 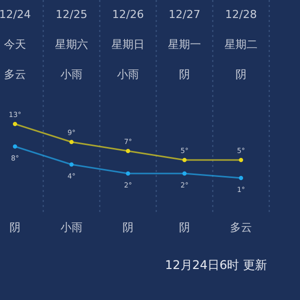 What do you see at coordinates (184, 14) in the screenshot?
I see `x-tick-label: 12/27` at bounding box center [184, 14].